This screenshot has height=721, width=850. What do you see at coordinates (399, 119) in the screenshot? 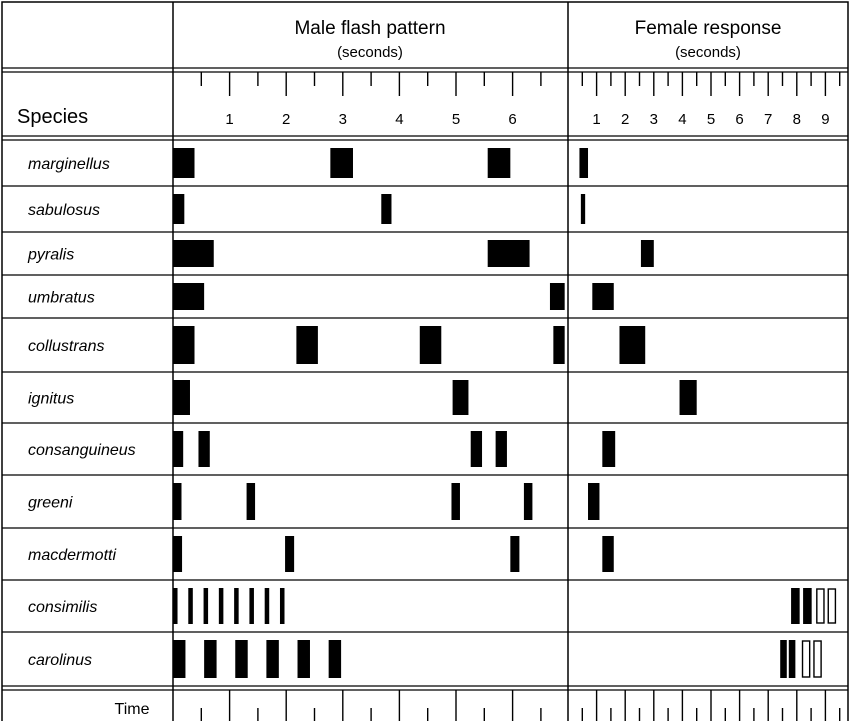
I see `male-axis-tick-label: 4` at bounding box center [399, 119].